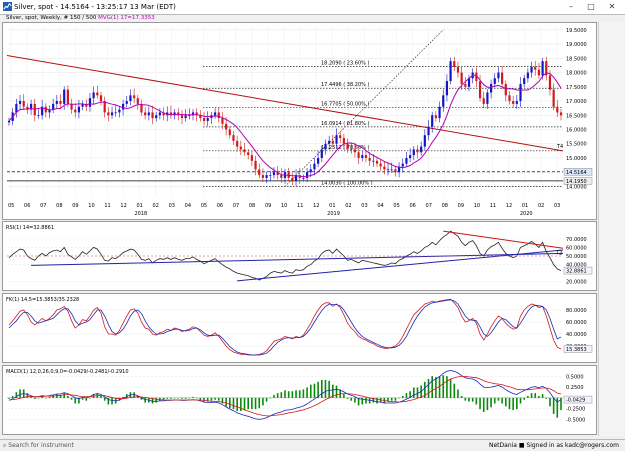 This screenshot has height=451, width=625. Describe the element at coordinates (591, 6) in the screenshot. I see `maximize-button: □` at that location.